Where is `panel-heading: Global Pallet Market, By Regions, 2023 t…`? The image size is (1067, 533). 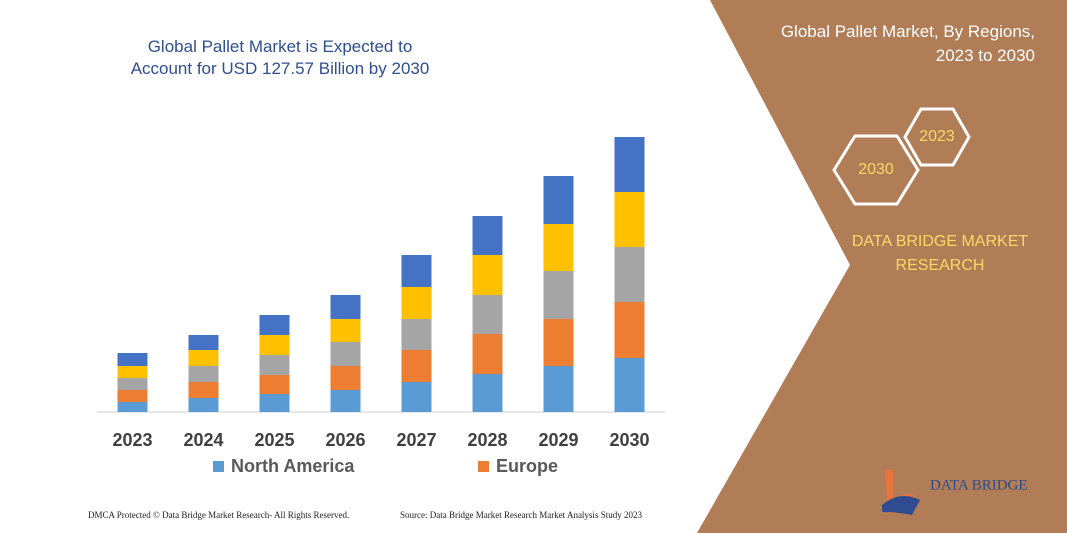
panel-heading: Global Pallet Market, By Regions, 2023 t… is located at coordinates (907, 43).